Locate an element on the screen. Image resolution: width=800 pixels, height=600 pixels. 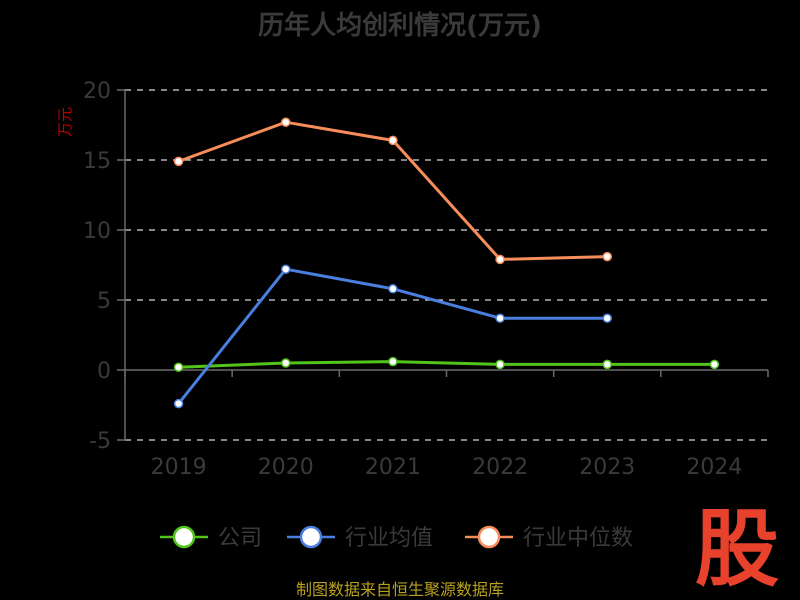
legend-item: 行业中位数 is located at coordinates (549, 538).